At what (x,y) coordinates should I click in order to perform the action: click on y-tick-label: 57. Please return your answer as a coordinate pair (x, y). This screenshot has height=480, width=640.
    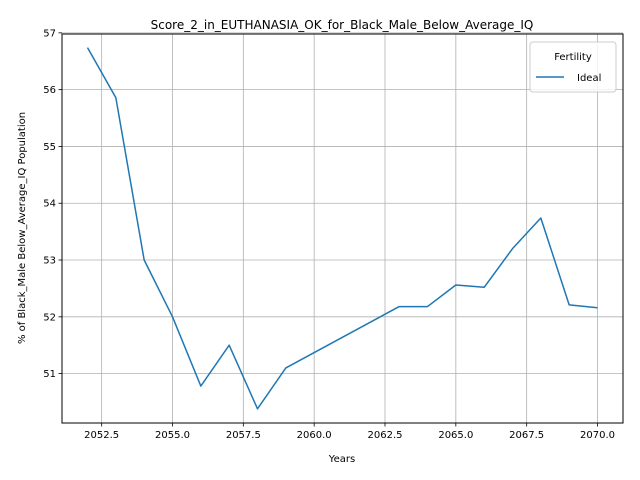
    Looking at the image, I should click on (49, 33).